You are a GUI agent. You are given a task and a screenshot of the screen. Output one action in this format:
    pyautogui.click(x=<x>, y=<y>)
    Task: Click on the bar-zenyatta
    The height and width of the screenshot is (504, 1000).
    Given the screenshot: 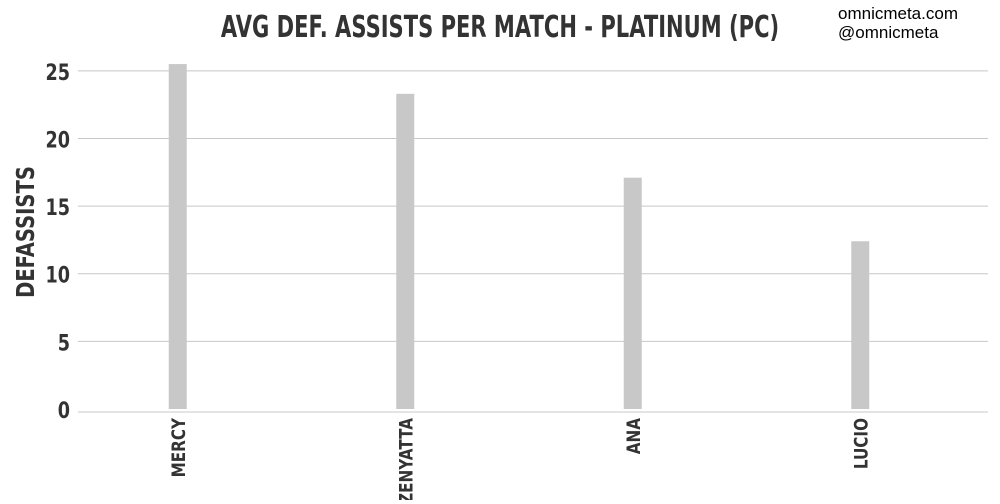 What is the action you would take?
    pyautogui.click(x=405, y=251)
    